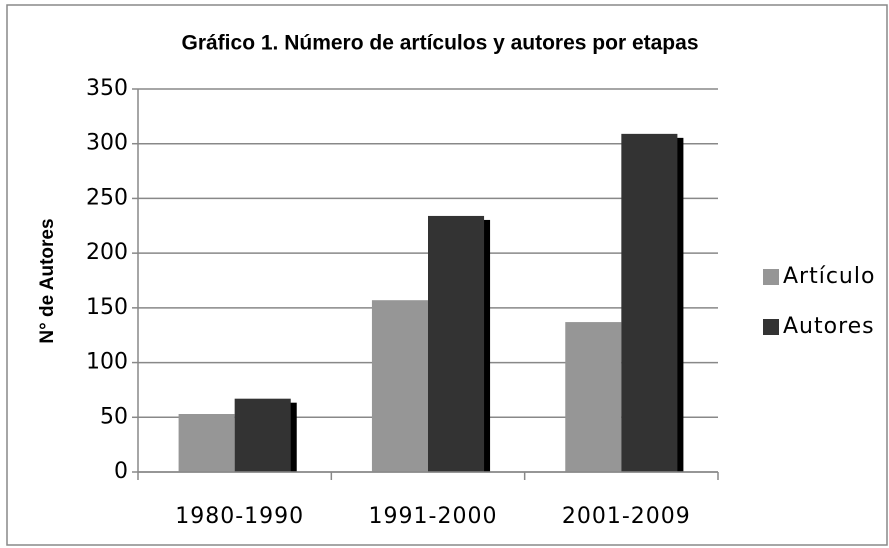  I want to click on x-tick-label: 2001-2009, so click(626, 516).